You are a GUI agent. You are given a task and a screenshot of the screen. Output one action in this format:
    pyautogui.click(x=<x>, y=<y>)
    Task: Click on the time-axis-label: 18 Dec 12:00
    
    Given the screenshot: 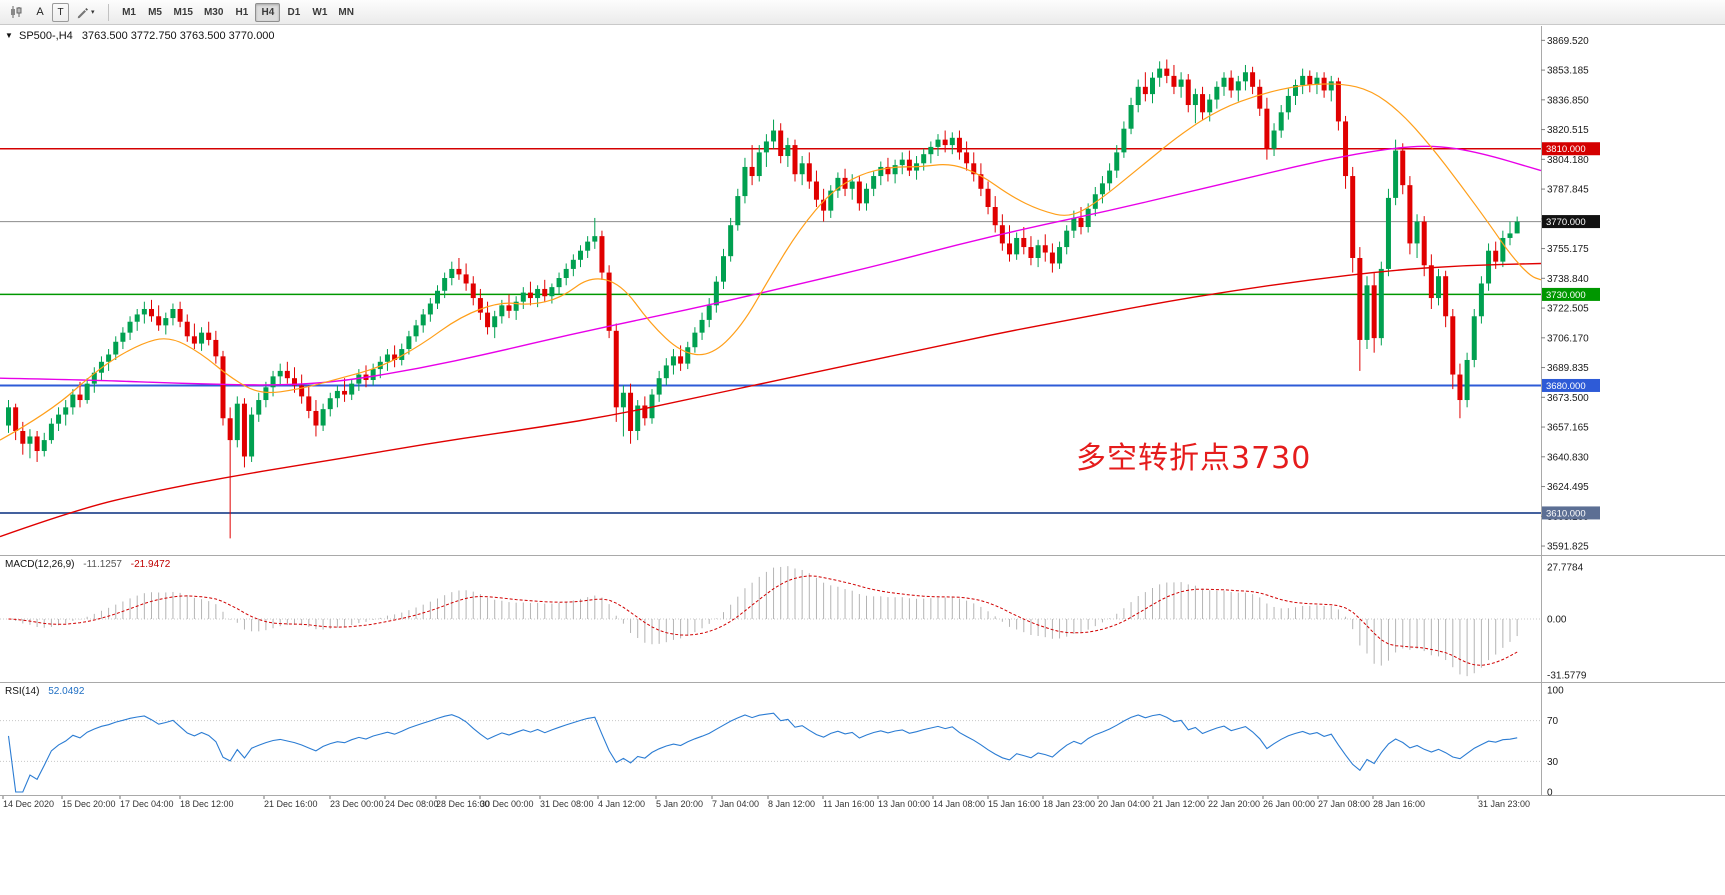 What is the action you would take?
    pyautogui.click(x=207, y=804)
    